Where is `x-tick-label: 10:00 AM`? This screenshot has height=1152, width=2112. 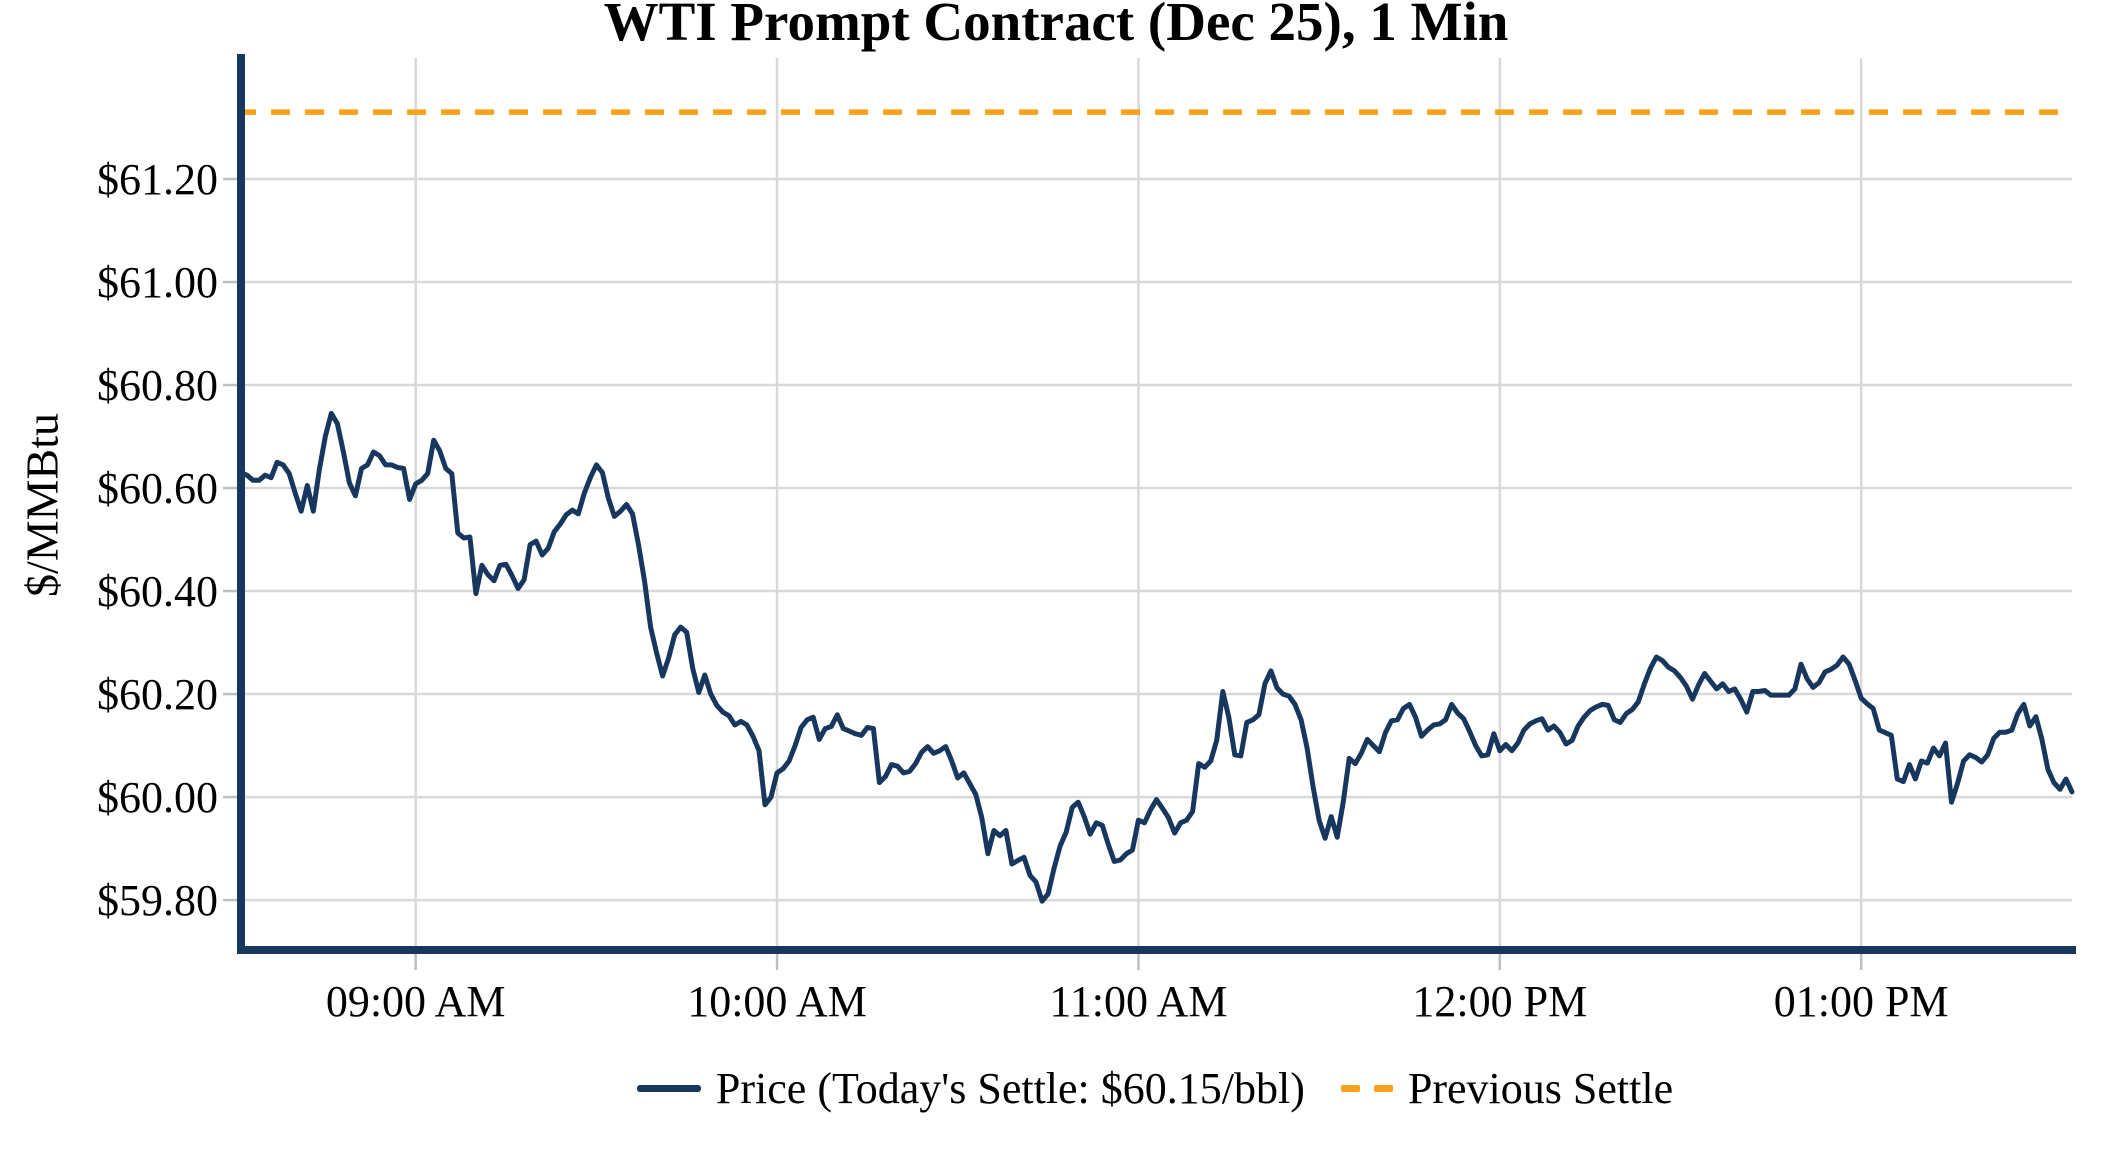
x-tick-label: 10:00 AM is located at coordinates (777, 1001).